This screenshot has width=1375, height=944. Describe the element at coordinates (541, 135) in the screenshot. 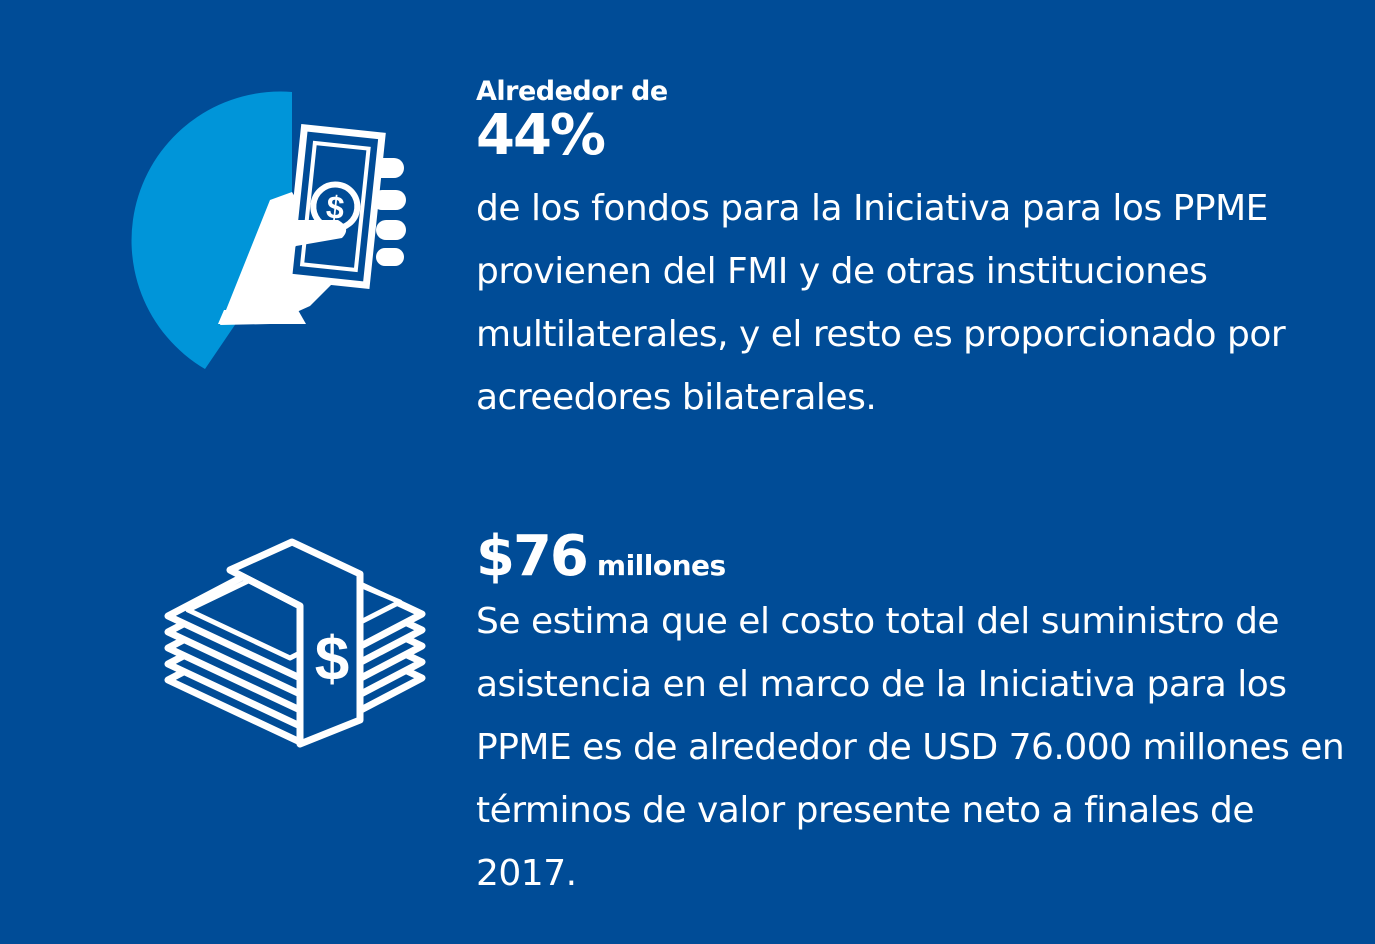

I see `stat1-value: 44%` at that location.